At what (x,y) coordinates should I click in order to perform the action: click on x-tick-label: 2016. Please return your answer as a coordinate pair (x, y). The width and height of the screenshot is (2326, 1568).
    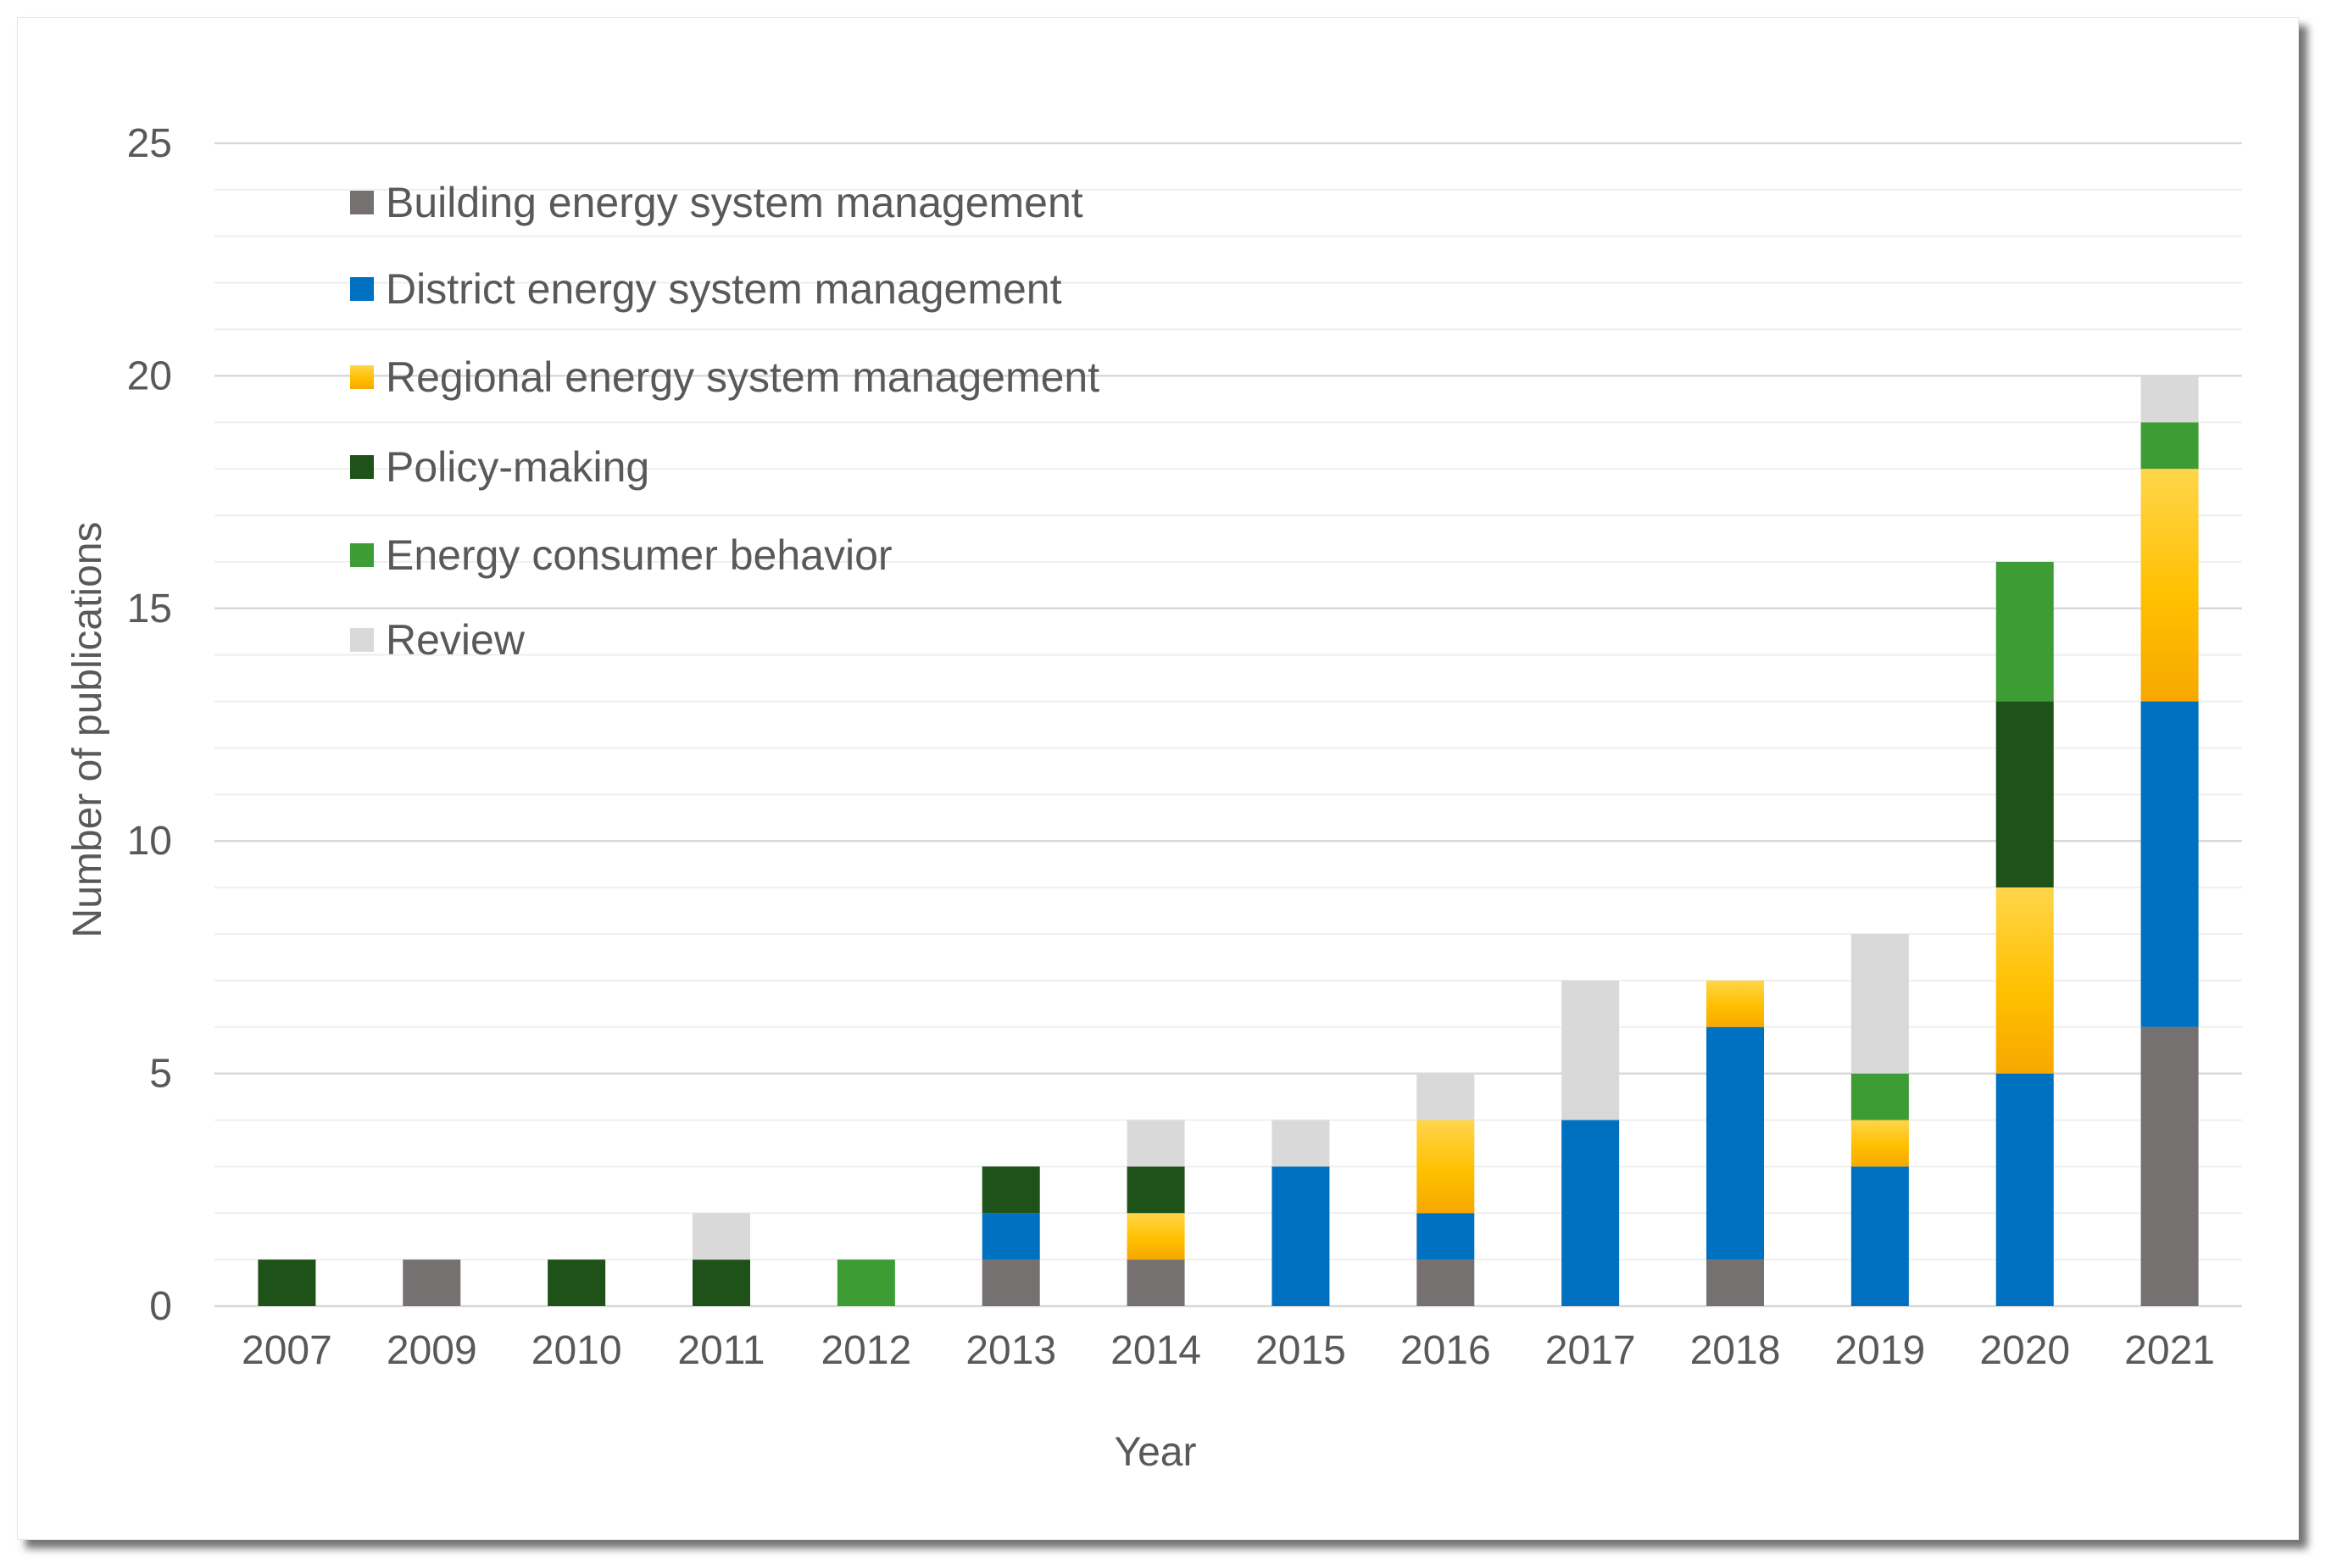
    Looking at the image, I should click on (1445, 1350).